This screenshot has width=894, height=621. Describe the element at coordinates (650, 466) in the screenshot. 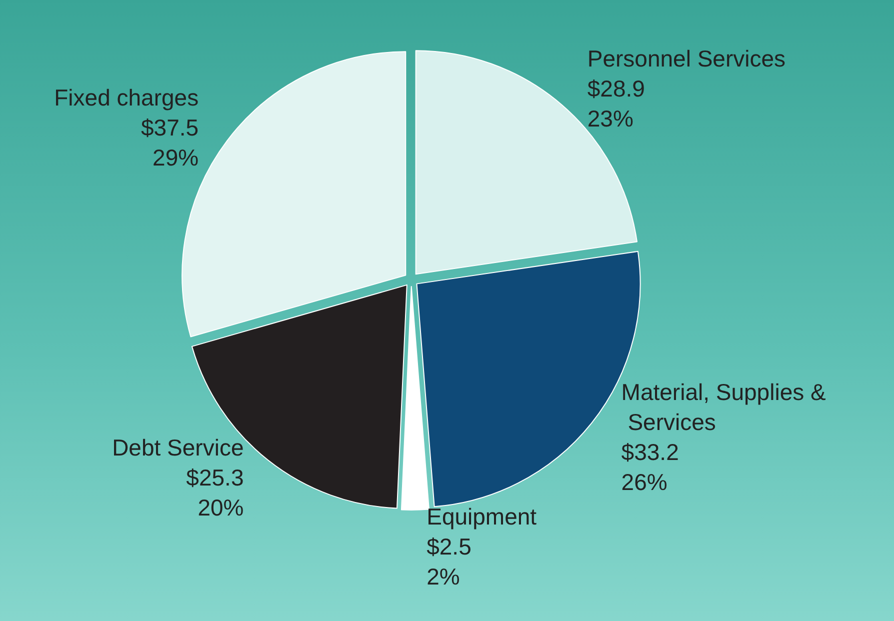

I see `data-label: $33.2 26%` at that location.